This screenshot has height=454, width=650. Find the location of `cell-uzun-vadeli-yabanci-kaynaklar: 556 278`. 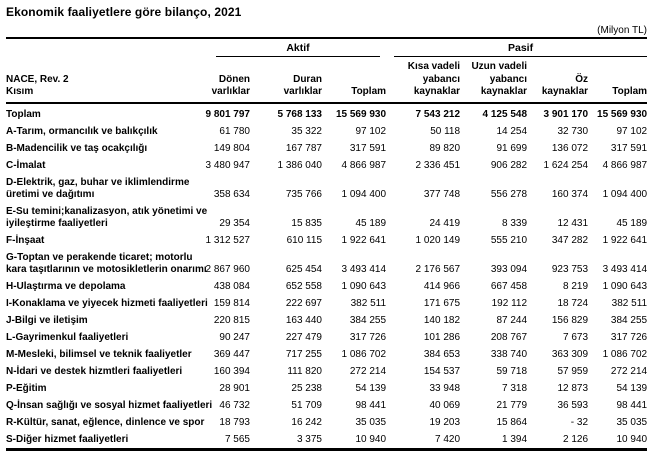

cell-uzun-vadeli-yabanci-kaynaklar: 556 278 is located at coordinates (509, 194).